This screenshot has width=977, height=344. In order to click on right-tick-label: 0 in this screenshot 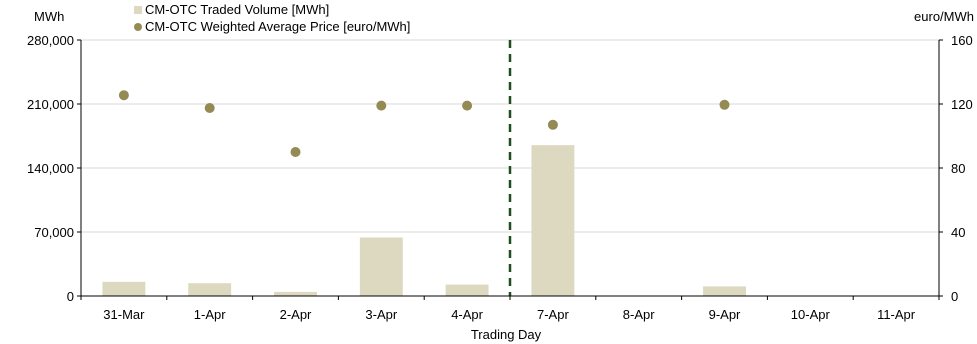, I will do `click(954, 296)`.